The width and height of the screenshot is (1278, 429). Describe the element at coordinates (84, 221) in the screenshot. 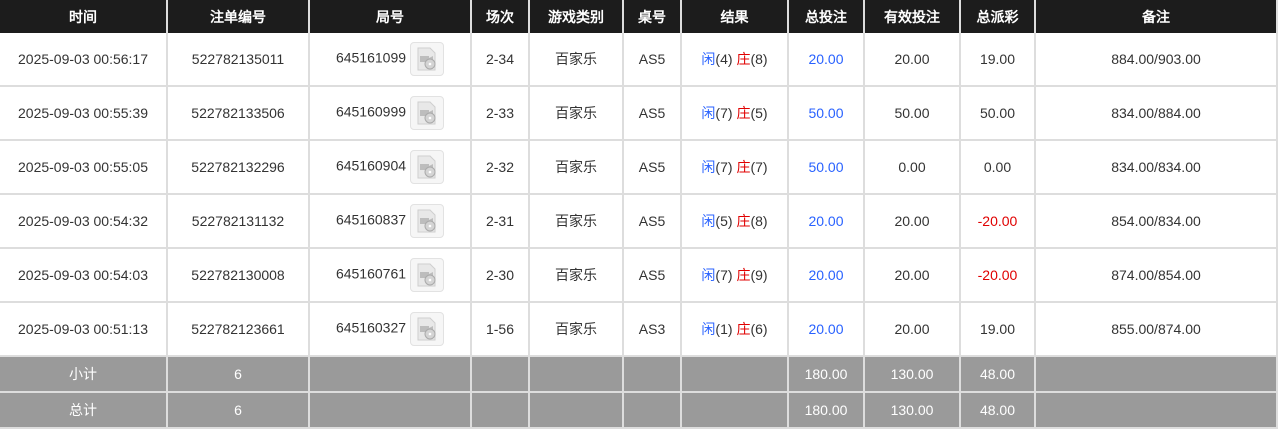

I see `time-cell: 2025-09-03 00:54:32` at that location.